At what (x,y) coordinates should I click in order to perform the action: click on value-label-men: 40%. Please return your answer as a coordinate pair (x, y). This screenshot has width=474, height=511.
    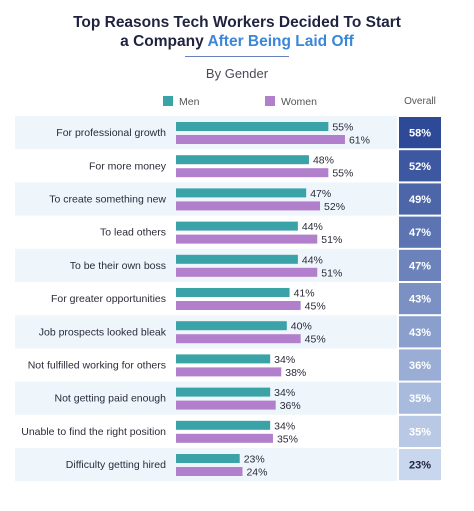
    Looking at the image, I should click on (301, 327).